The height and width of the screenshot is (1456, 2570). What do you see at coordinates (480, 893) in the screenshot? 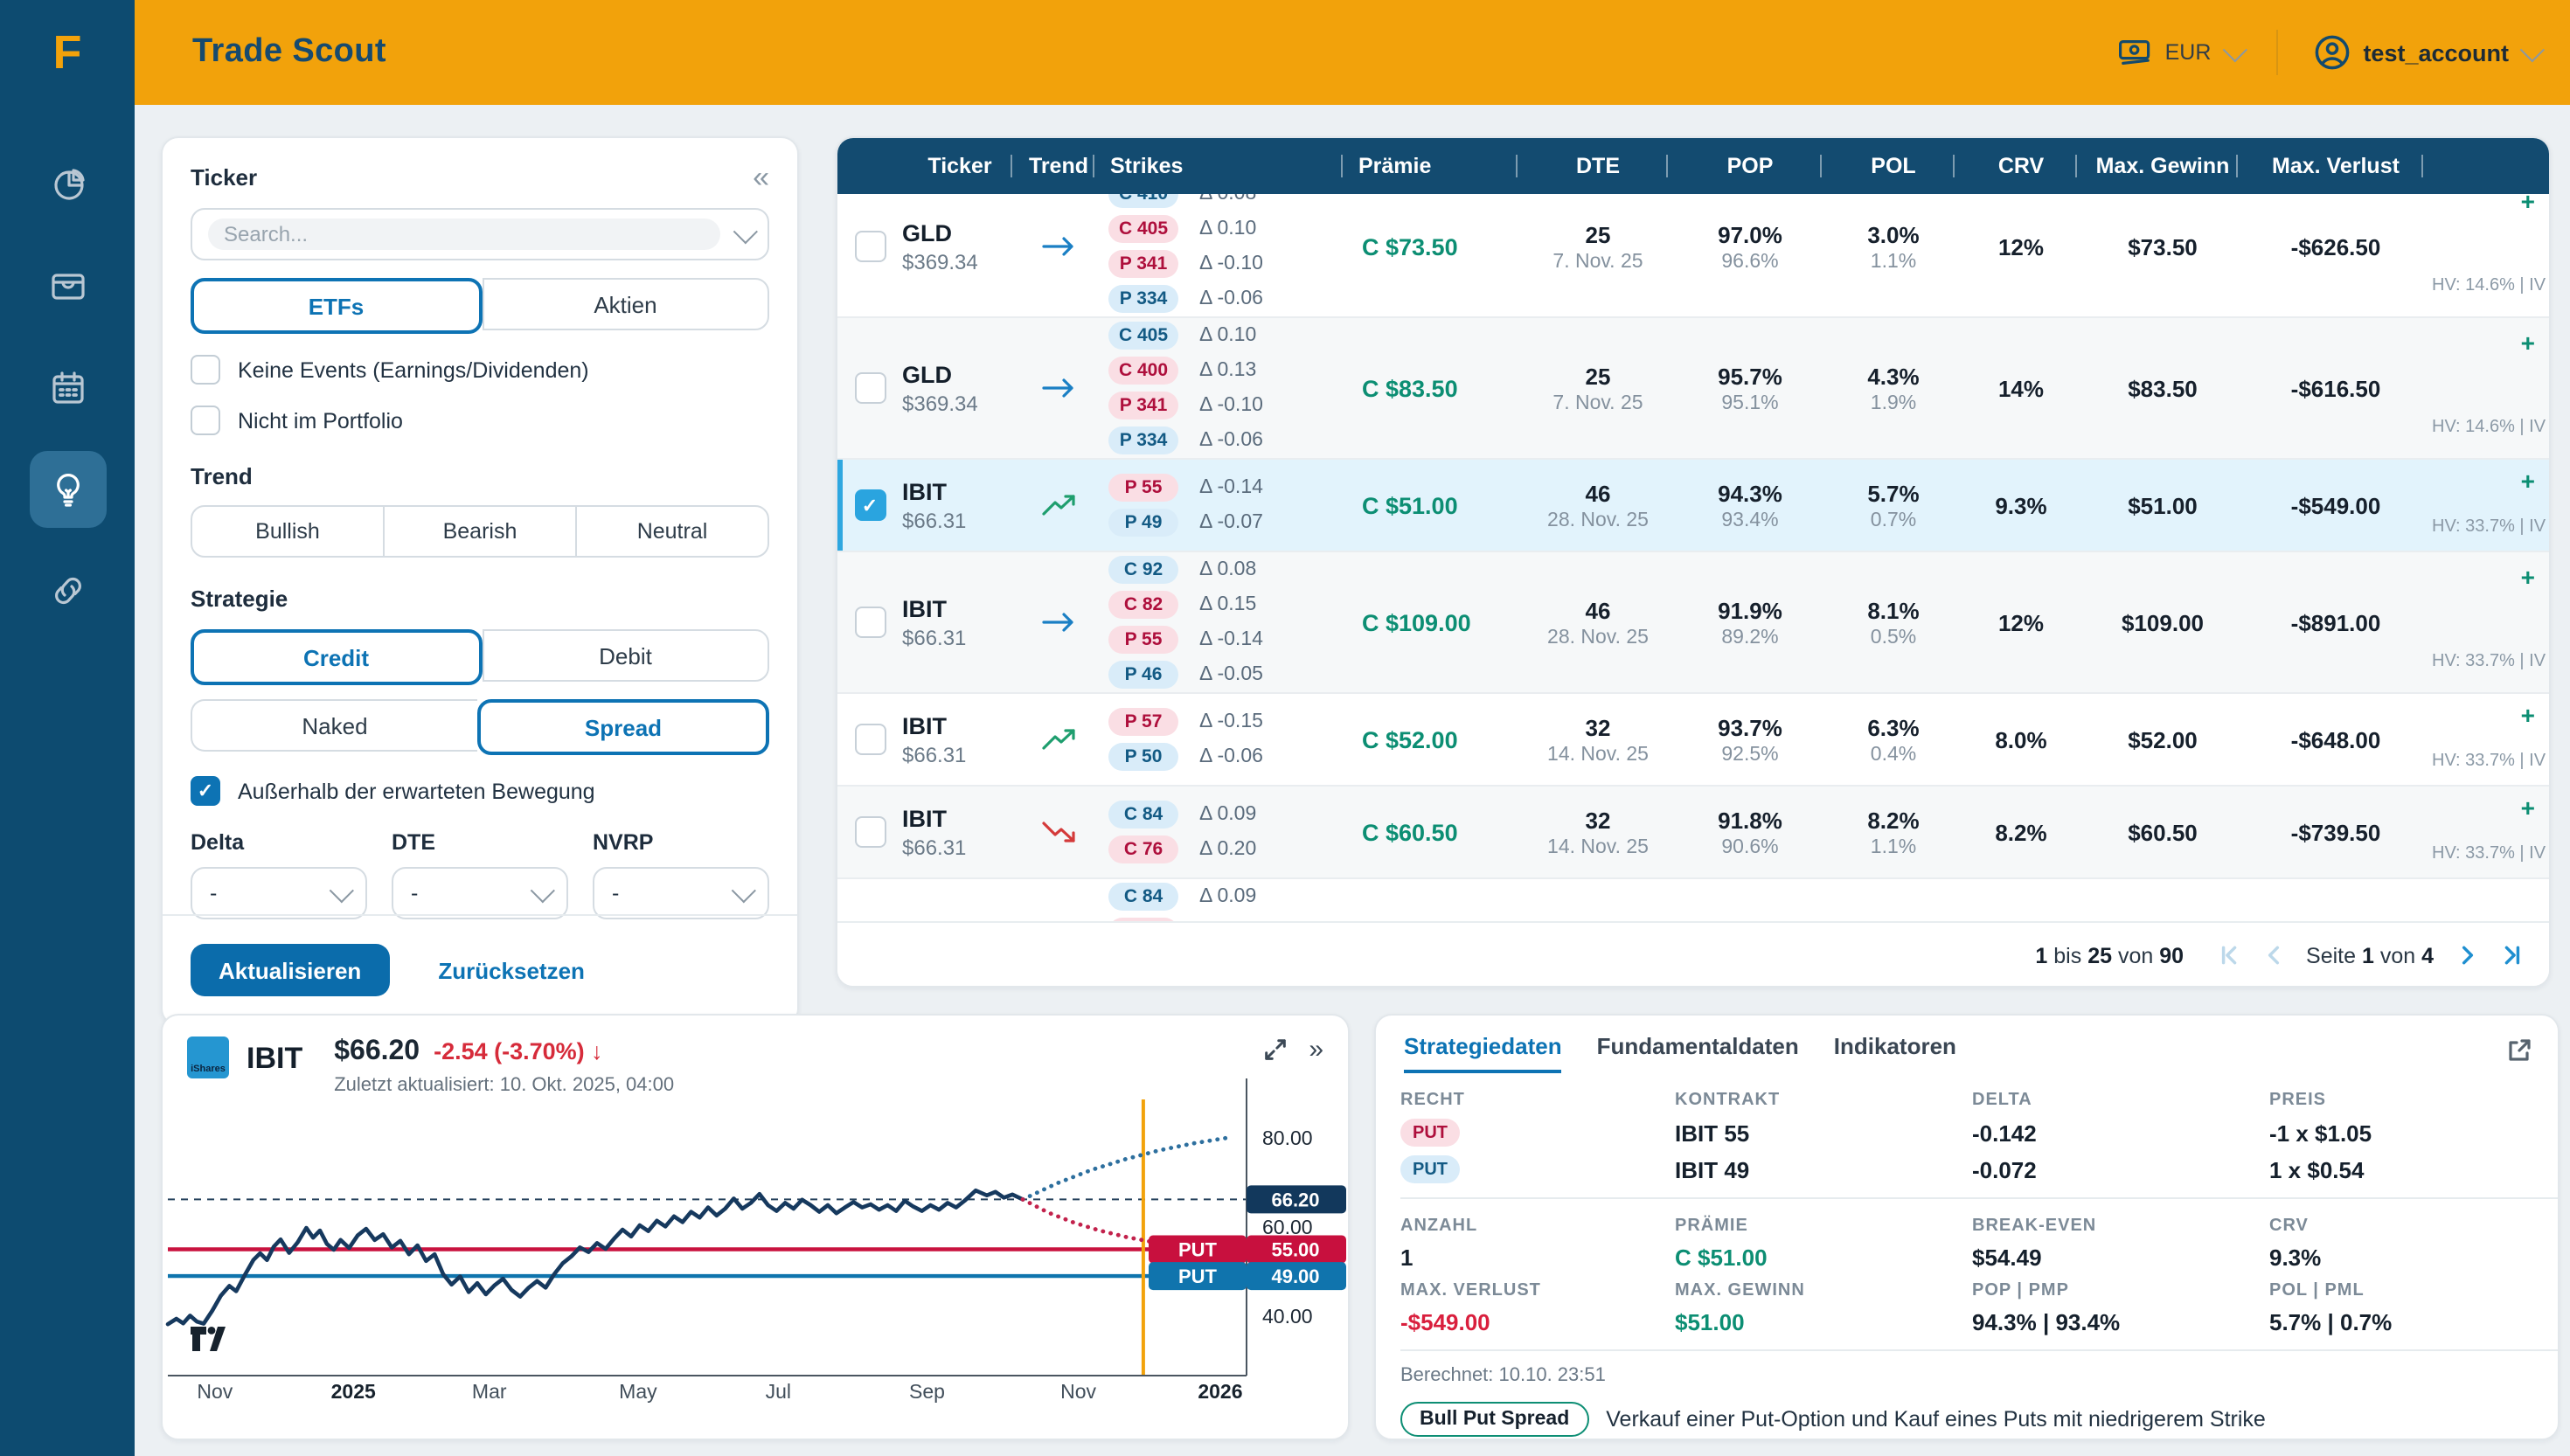
I see `dte-select: -` at bounding box center [480, 893].